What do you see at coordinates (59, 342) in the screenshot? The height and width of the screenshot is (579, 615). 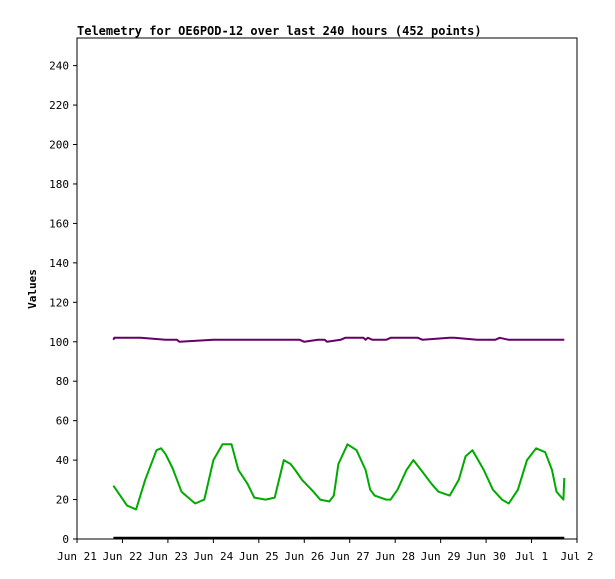 I see `y-tick-label: 100` at bounding box center [59, 342].